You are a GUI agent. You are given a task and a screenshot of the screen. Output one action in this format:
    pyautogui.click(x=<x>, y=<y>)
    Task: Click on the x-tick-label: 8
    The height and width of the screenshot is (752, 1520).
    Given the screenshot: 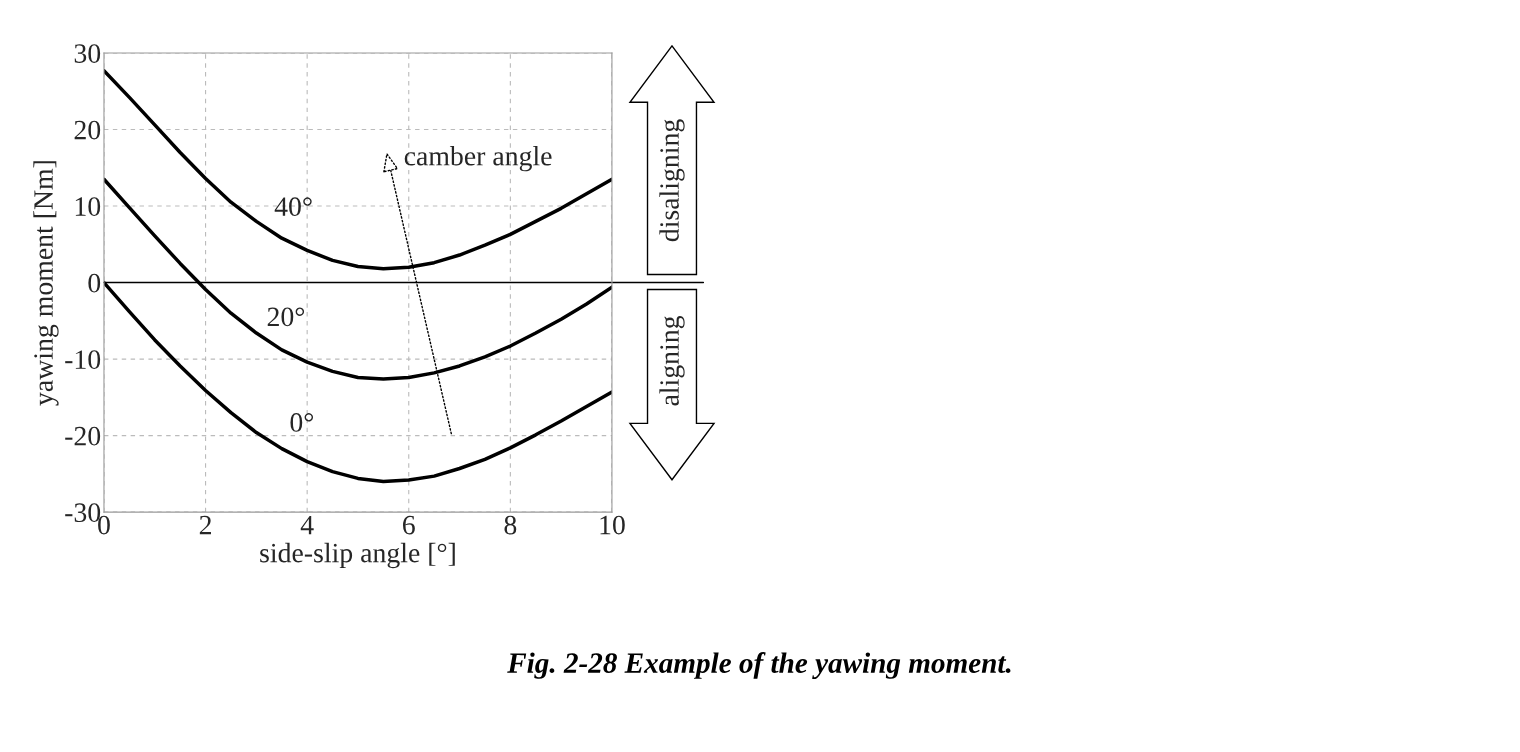 What is the action you would take?
    pyautogui.click(x=510, y=525)
    